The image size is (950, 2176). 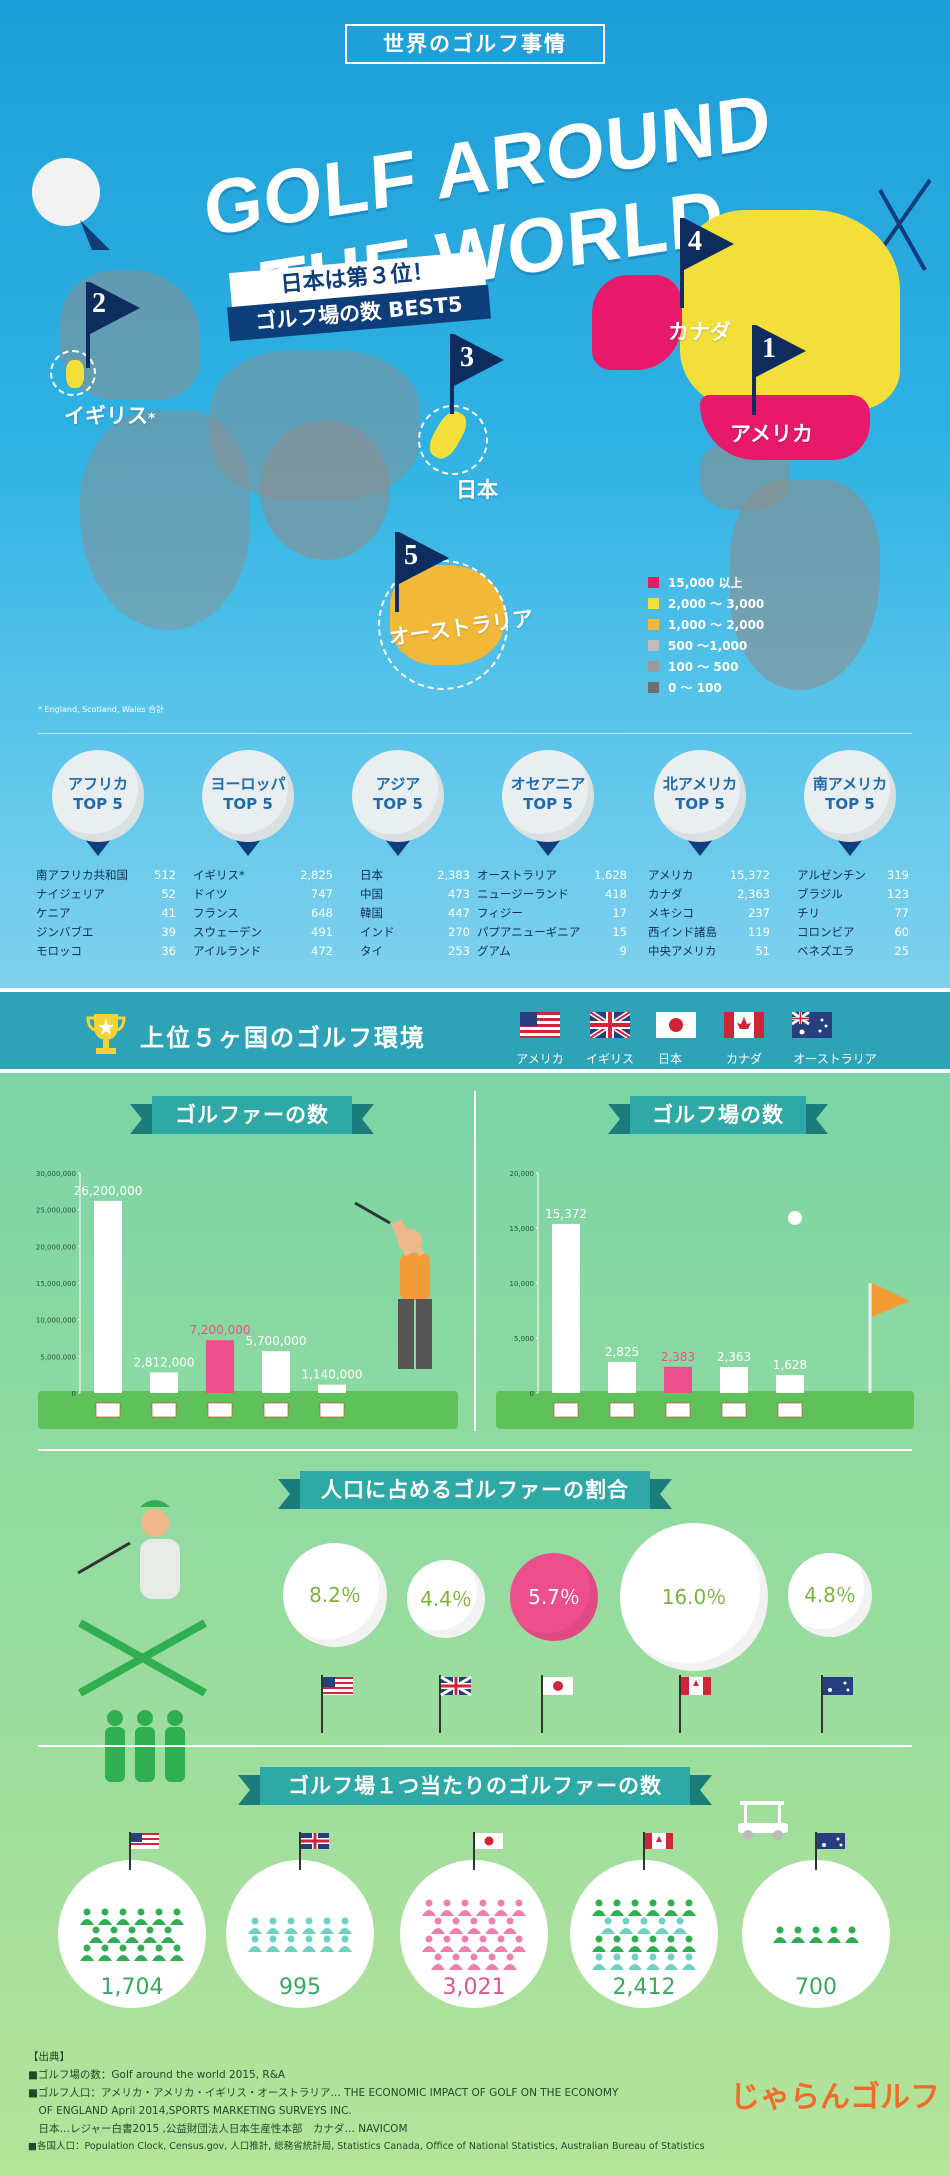 What do you see at coordinates (477, 490) in the screenshot?
I see `label-japan: 日本` at bounding box center [477, 490].